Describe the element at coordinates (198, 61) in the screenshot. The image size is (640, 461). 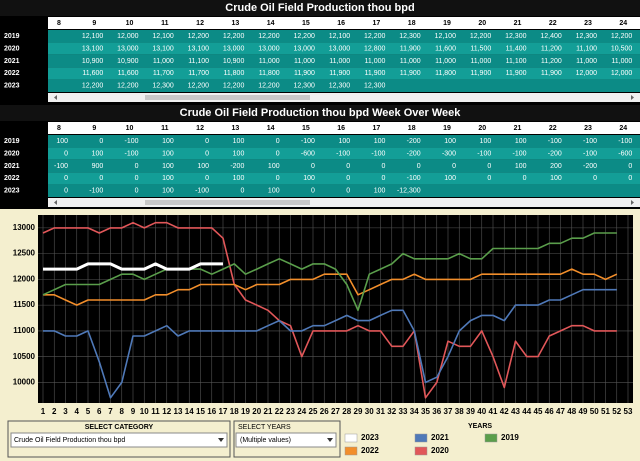
I see `table-cell: 11,100` at that location.